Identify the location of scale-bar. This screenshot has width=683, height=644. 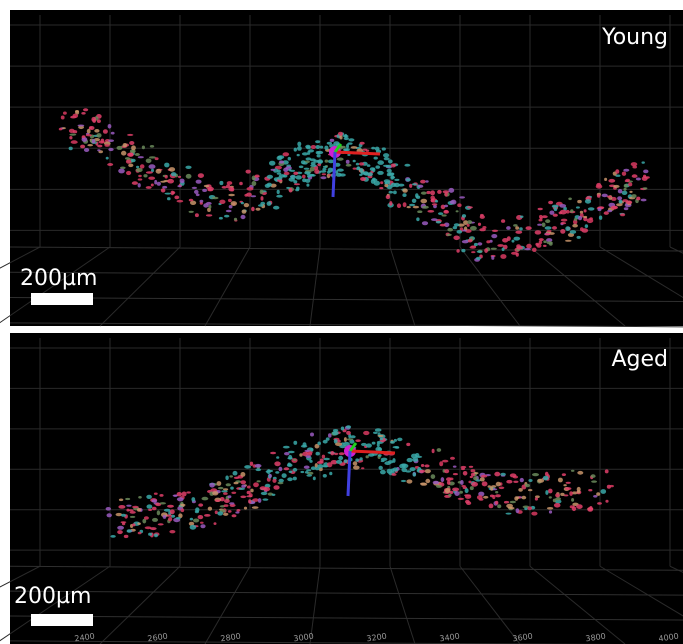
(62, 299).